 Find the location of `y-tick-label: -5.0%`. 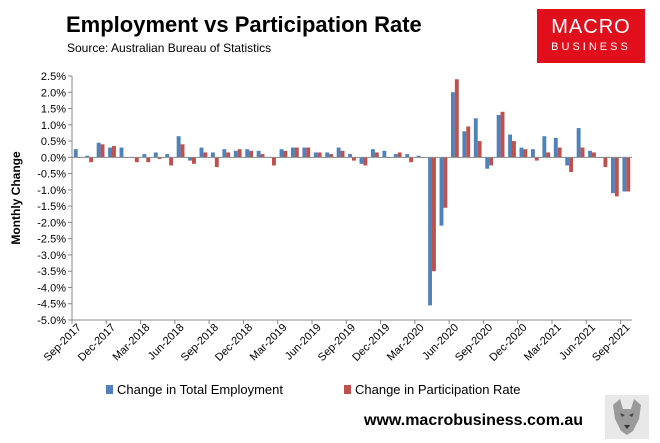

y-tick-label: -5.0% is located at coordinates (51, 321).